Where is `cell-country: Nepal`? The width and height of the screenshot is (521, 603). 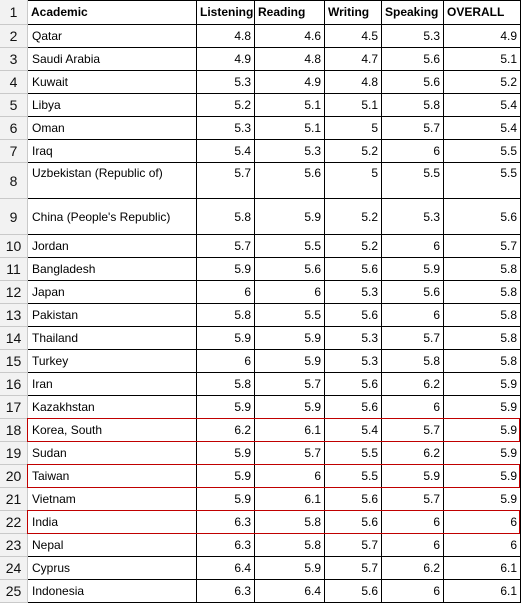
cell-country: Nepal is located at coordinates (112, 545).